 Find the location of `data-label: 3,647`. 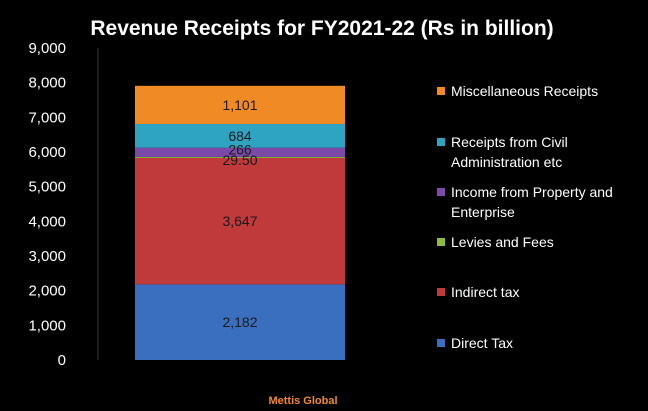

data-label: 3,647 is located at coordinates (239, 221).